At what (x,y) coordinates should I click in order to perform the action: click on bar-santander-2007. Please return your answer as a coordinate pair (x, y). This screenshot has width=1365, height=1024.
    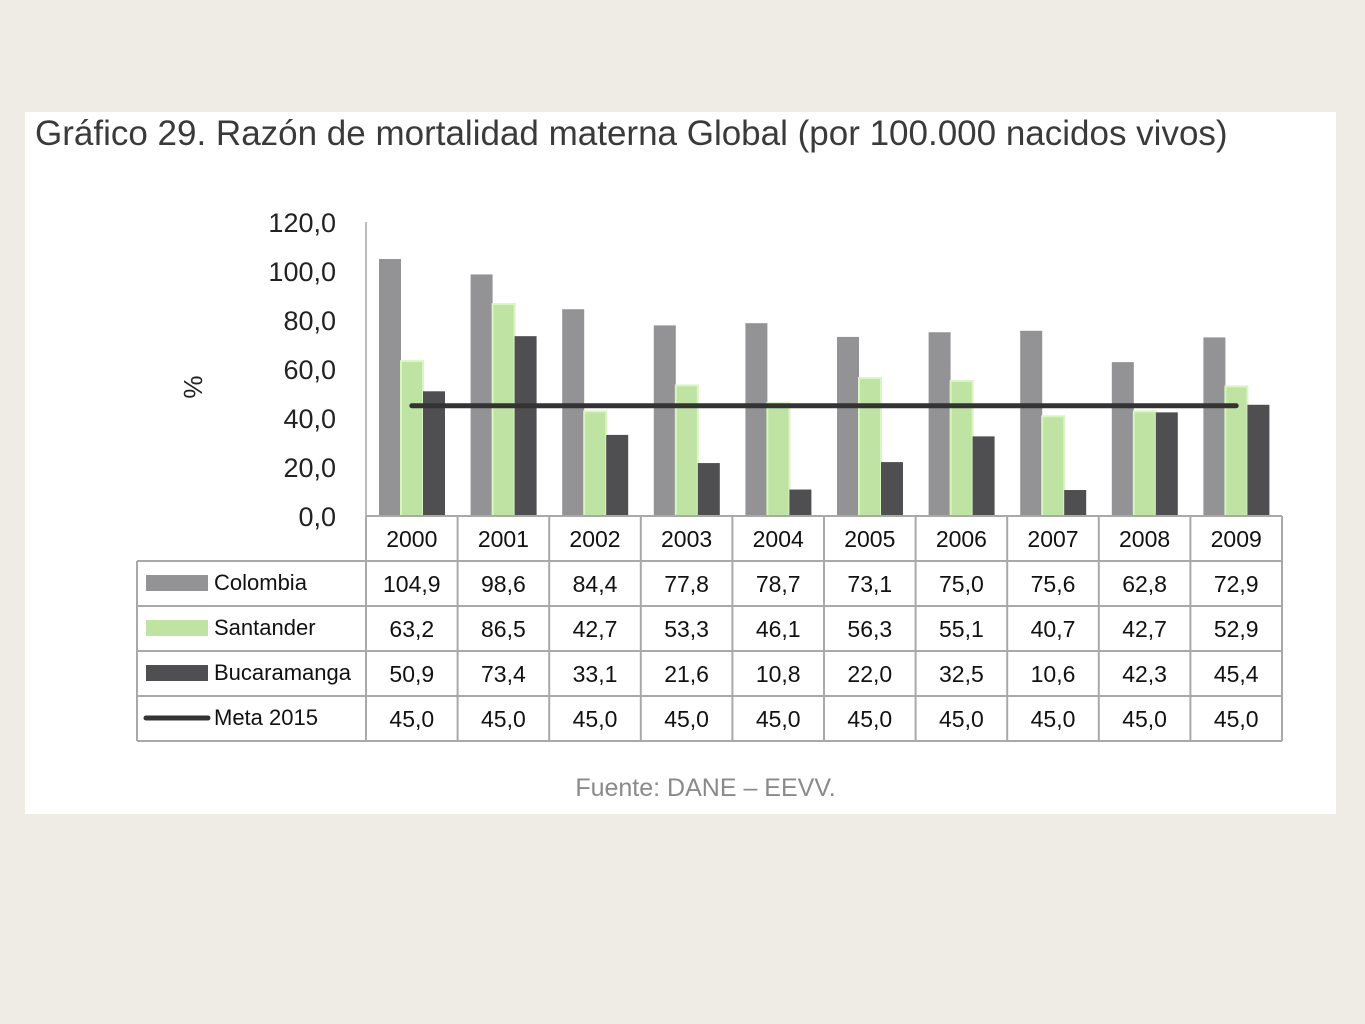
    Looking at the image, I should click on (1053, 466).